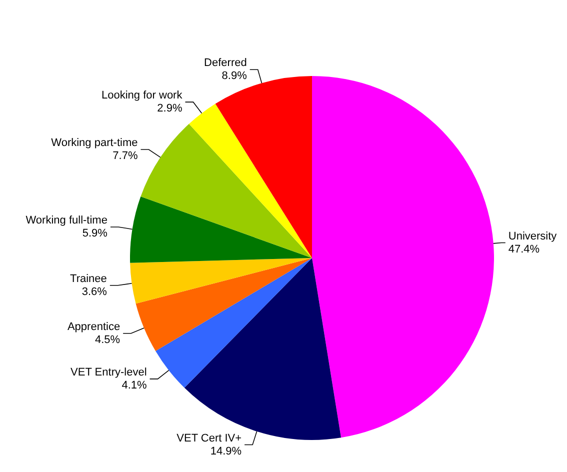 The width and height of the screenshot is (567, 472). Describe the element at coordinates (134, 385) in the screenshot. I see `data-label: 4.1%` at that location.